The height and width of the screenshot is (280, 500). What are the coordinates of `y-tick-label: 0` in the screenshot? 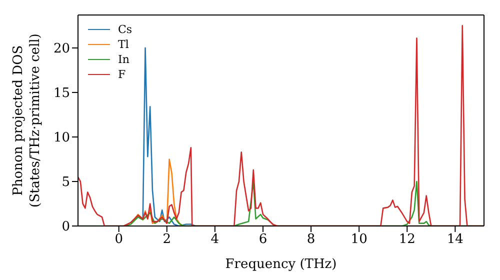 It's located at (66, 227).